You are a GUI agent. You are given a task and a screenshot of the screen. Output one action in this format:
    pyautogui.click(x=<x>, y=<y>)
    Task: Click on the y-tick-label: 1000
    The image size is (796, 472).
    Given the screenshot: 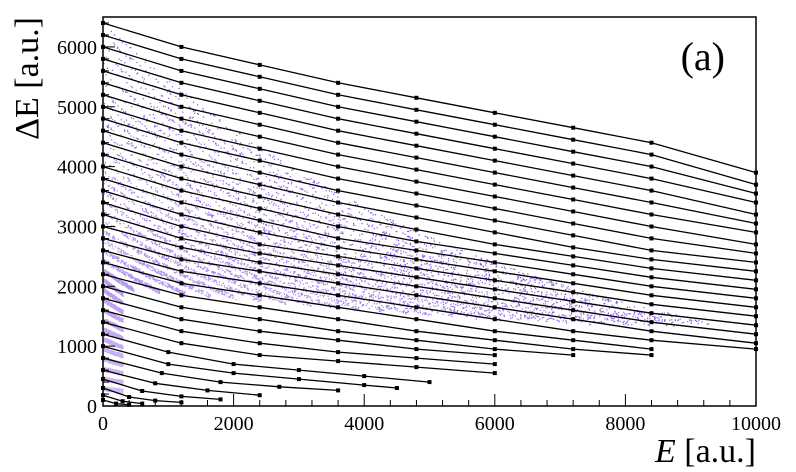 What is the action you would take?
    pyautogui.click(x=77, y=347)
    